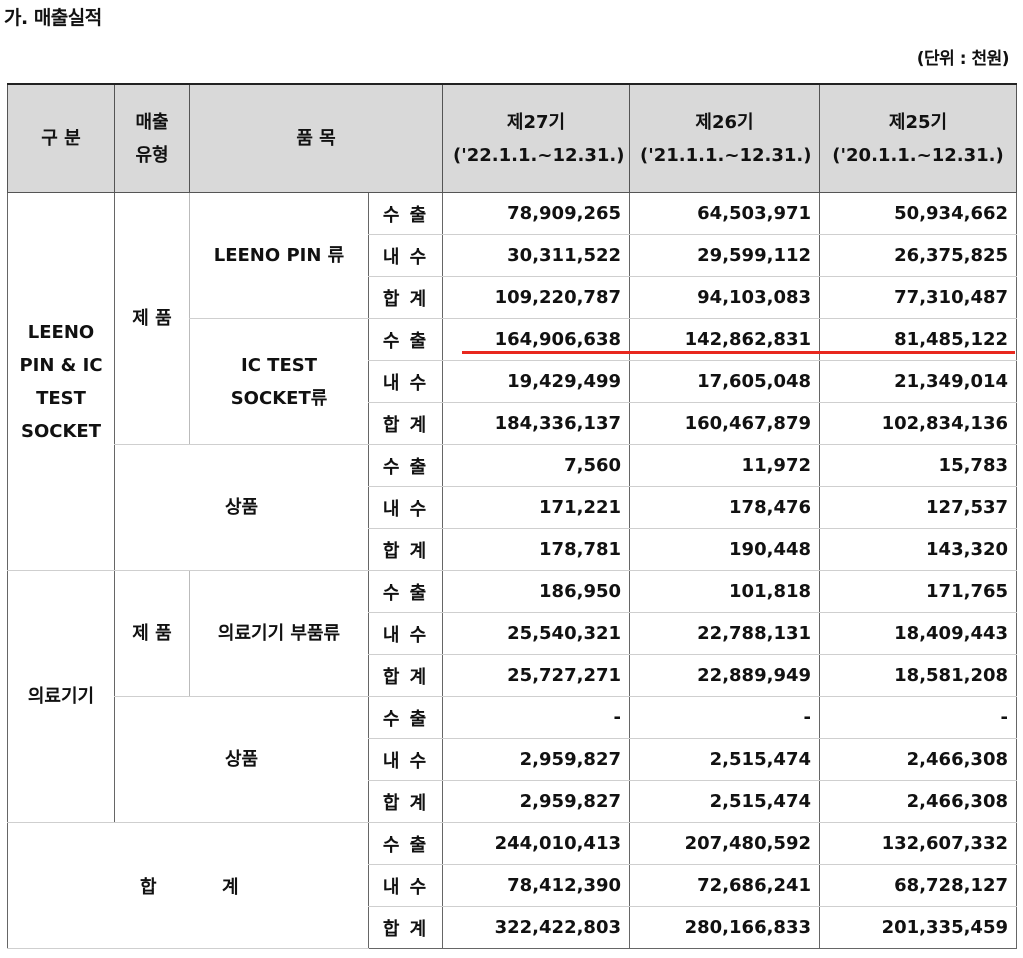 The height and width of the screenshot is (958, 1023). I want to click on value-cell: 164,906,638, so click(536, 339).